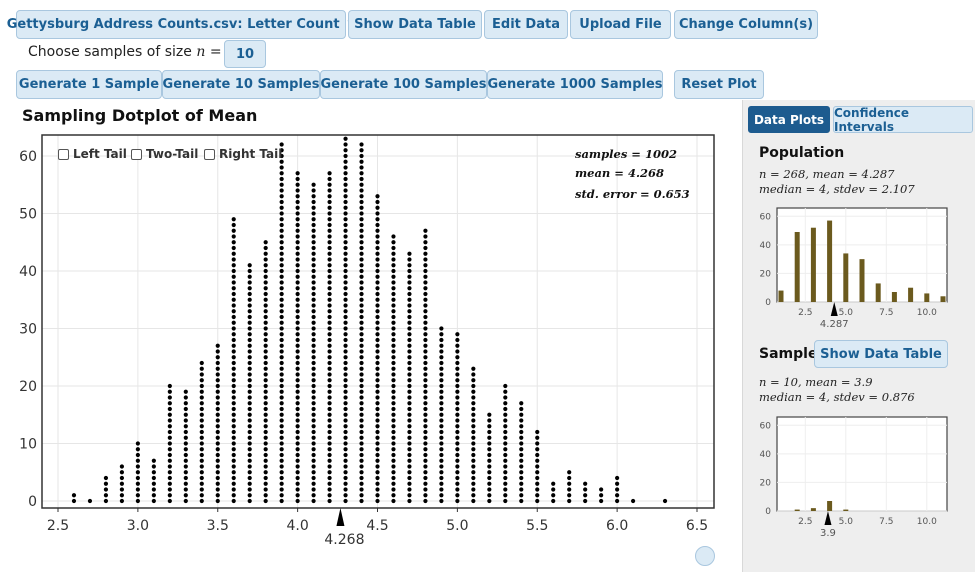  I want to click on scroll-handle, so click(705, 556).